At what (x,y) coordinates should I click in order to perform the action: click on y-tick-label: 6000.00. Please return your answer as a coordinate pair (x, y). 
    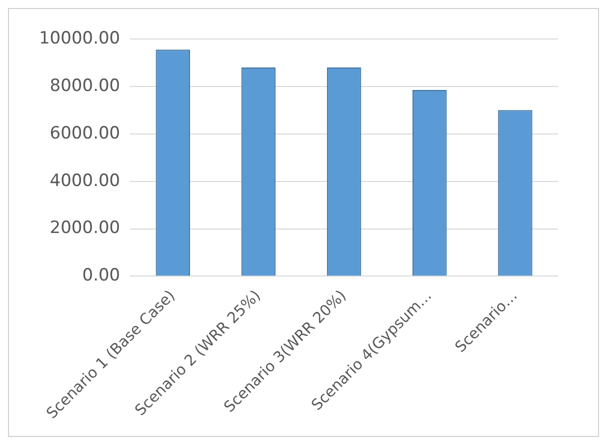
    Looking at the image, I should click on (85, 133).